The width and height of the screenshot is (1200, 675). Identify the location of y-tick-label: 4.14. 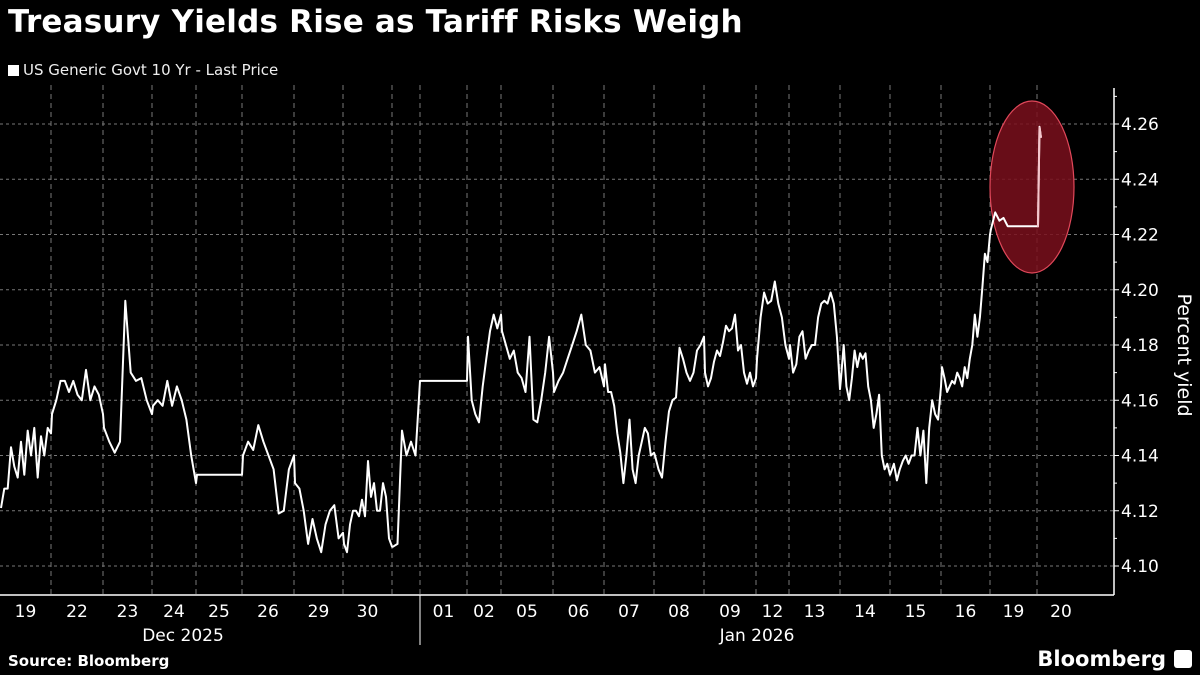
(1140, 457).